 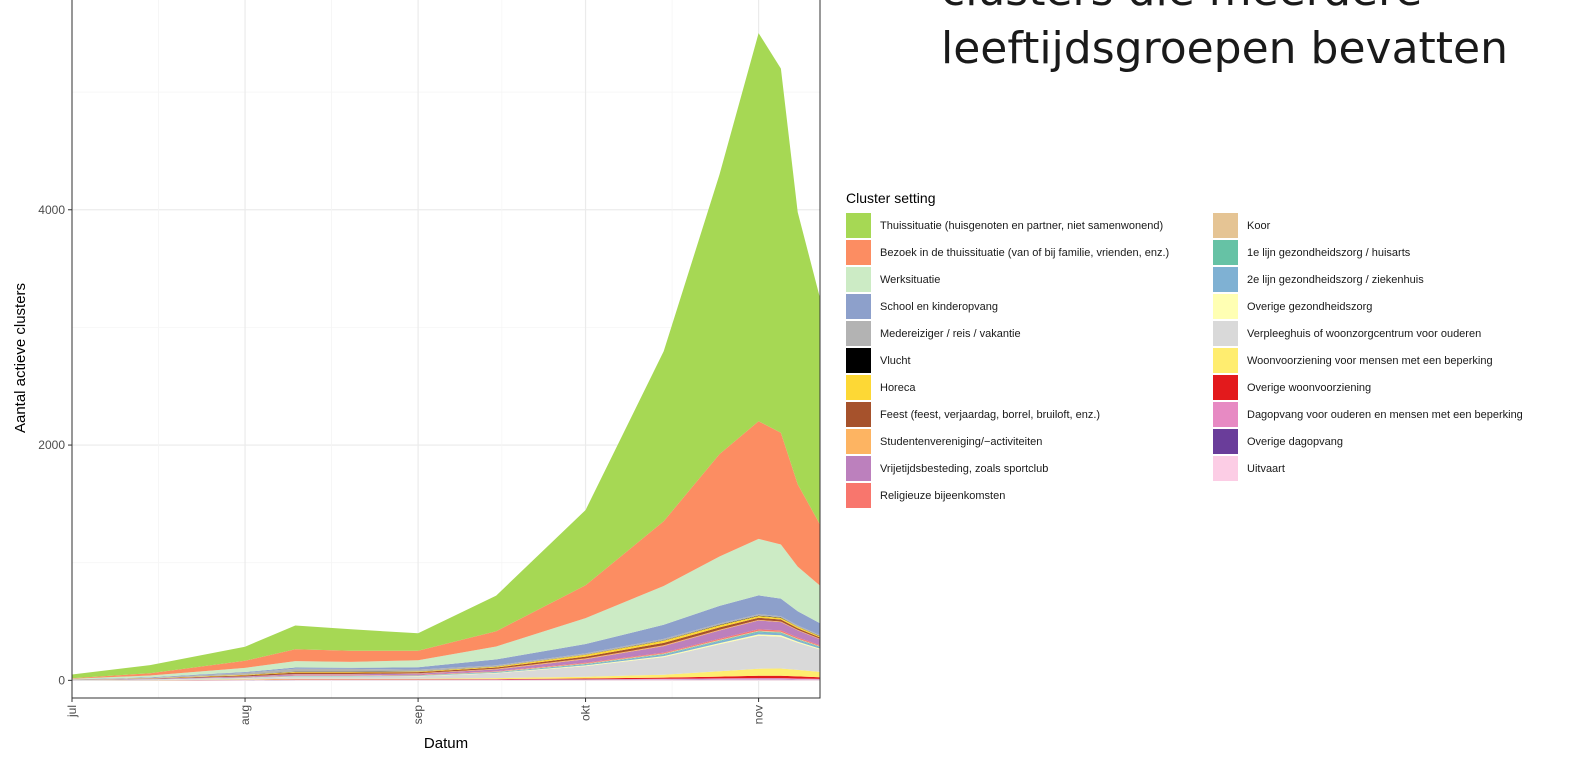 What do you see at coordinates (759, 714) in the screenshot?
I see `x-tick-label: nov` at bounding box center [759, 714].